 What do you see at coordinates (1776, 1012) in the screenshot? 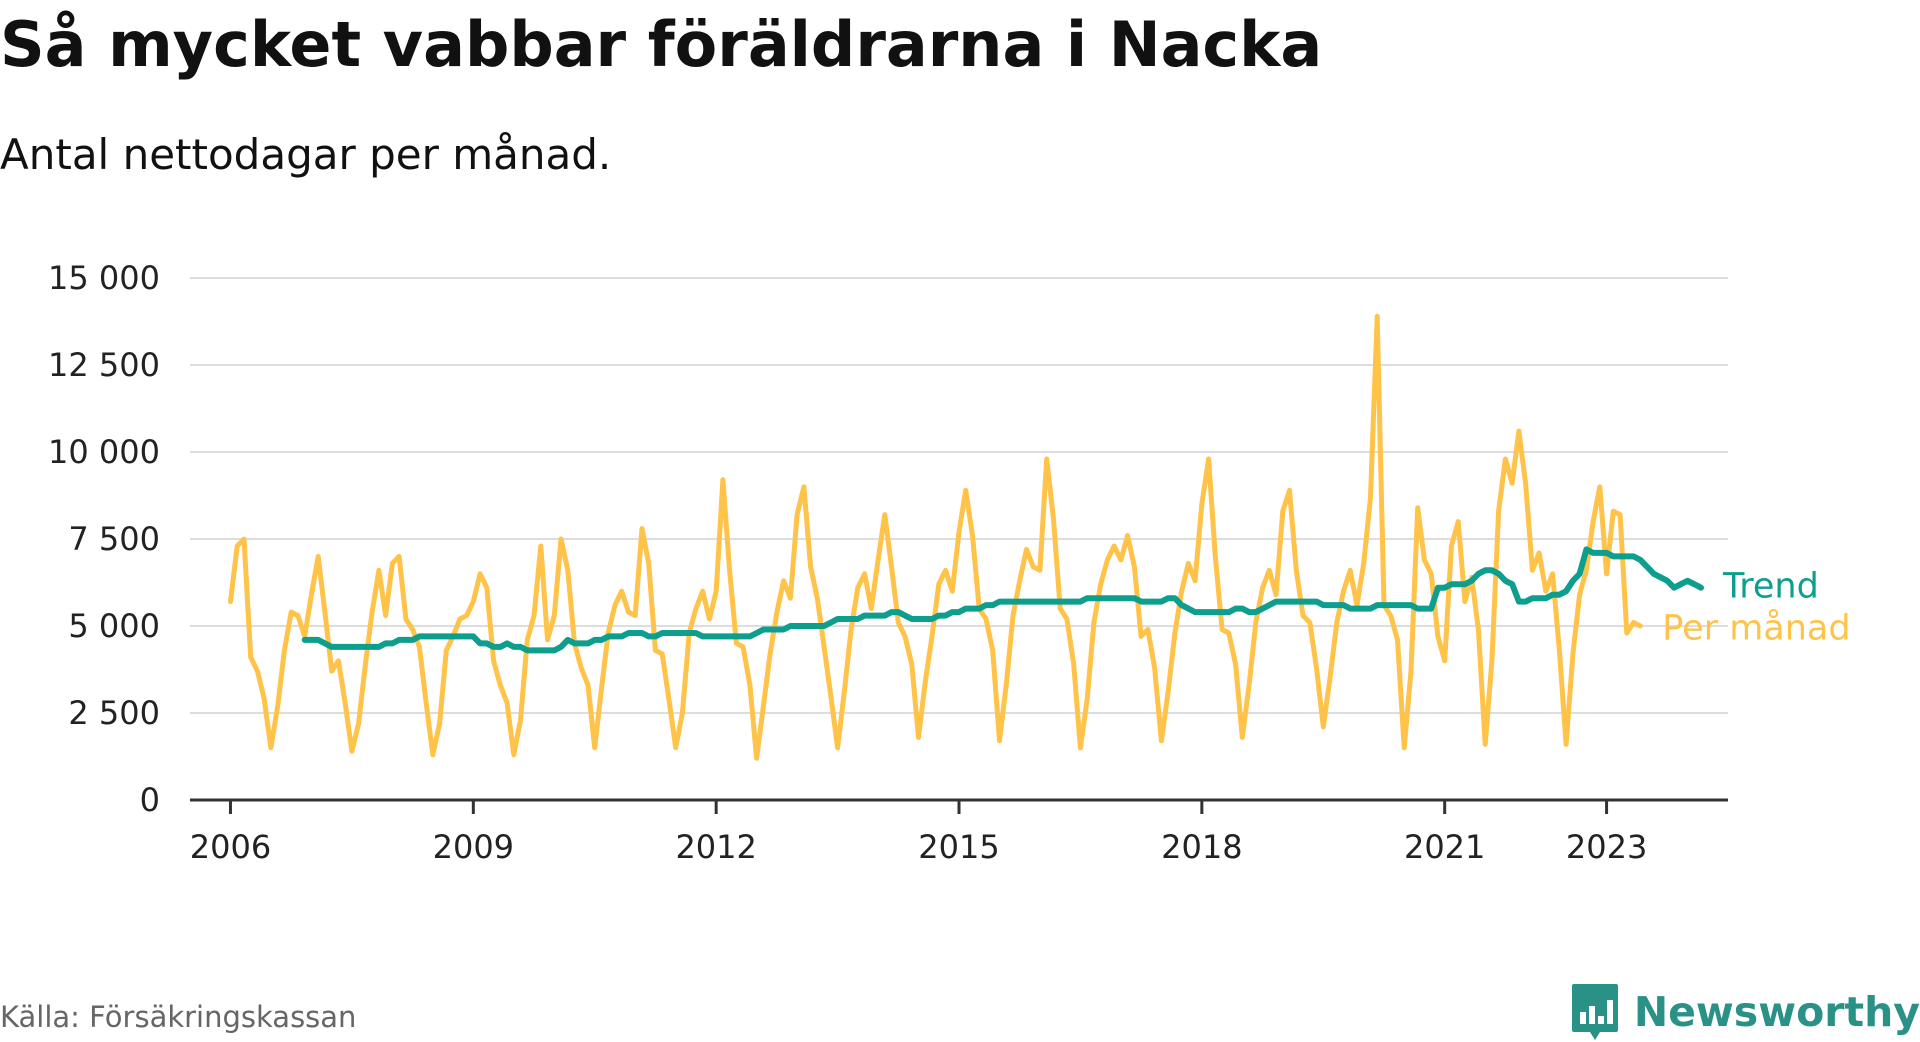
I see `brand-name: Newsworthy` at bounding box center [1776, 1012].